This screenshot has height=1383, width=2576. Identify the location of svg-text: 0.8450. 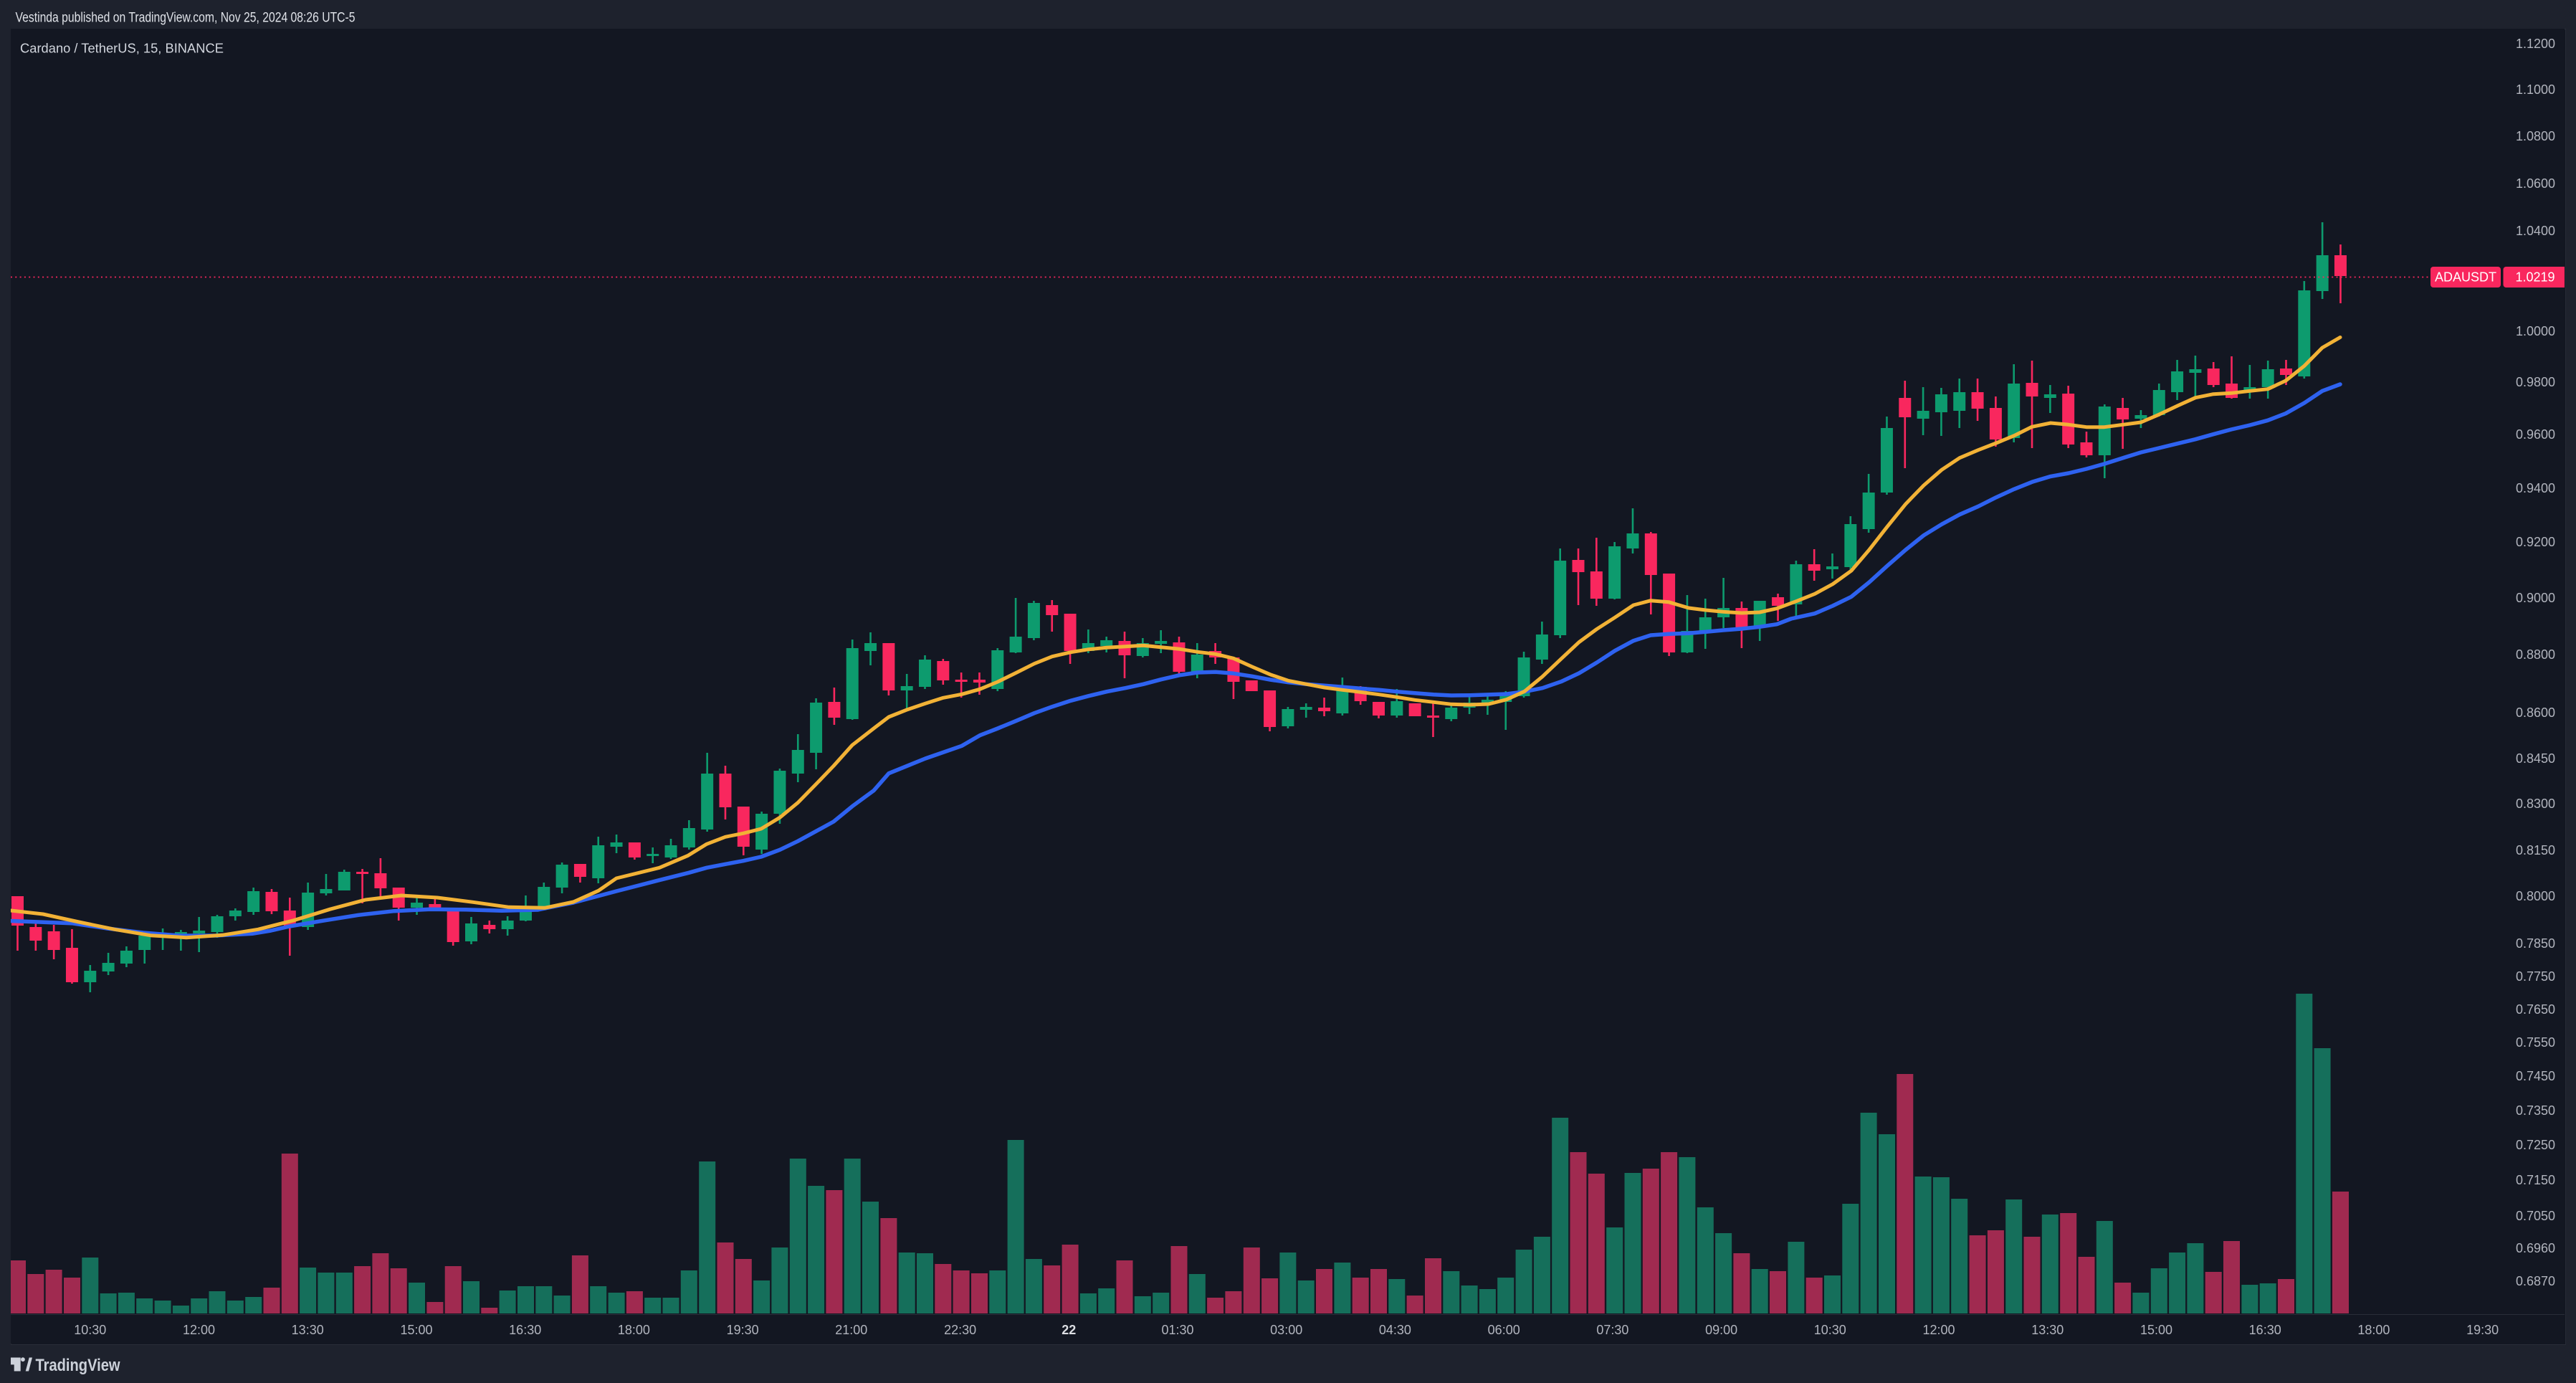
(2535, 758).